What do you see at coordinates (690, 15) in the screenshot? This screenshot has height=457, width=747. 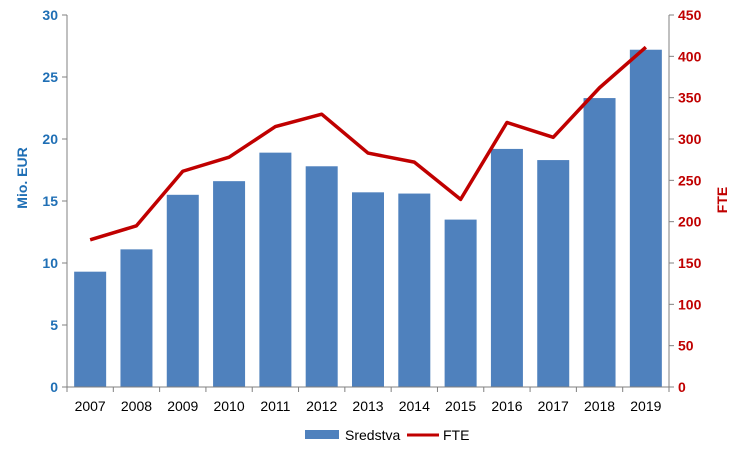 I see `y-tick-label-right: 450` at bounding box center [690, 15].